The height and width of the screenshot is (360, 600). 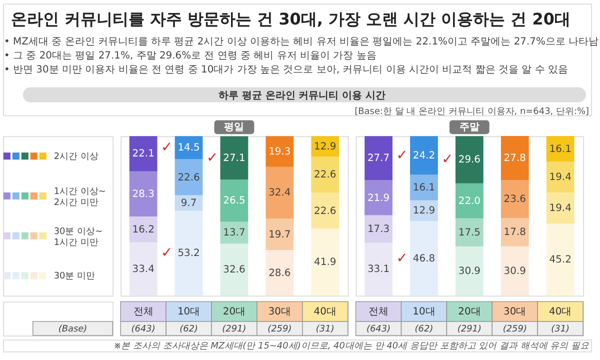 I want to click on data-label: 46.8, so click(x=424, y=258).